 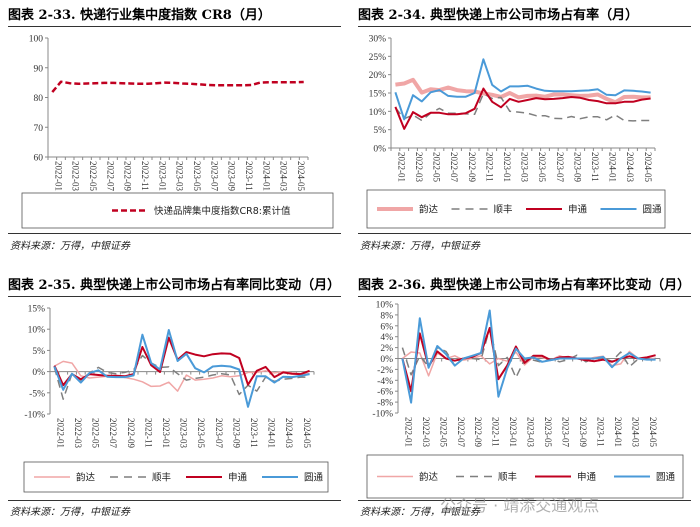 What do you see at coordinates (385, 382) in the screenshot?
I see `y-tick-label: -4%` at bounding box center [385, 382].